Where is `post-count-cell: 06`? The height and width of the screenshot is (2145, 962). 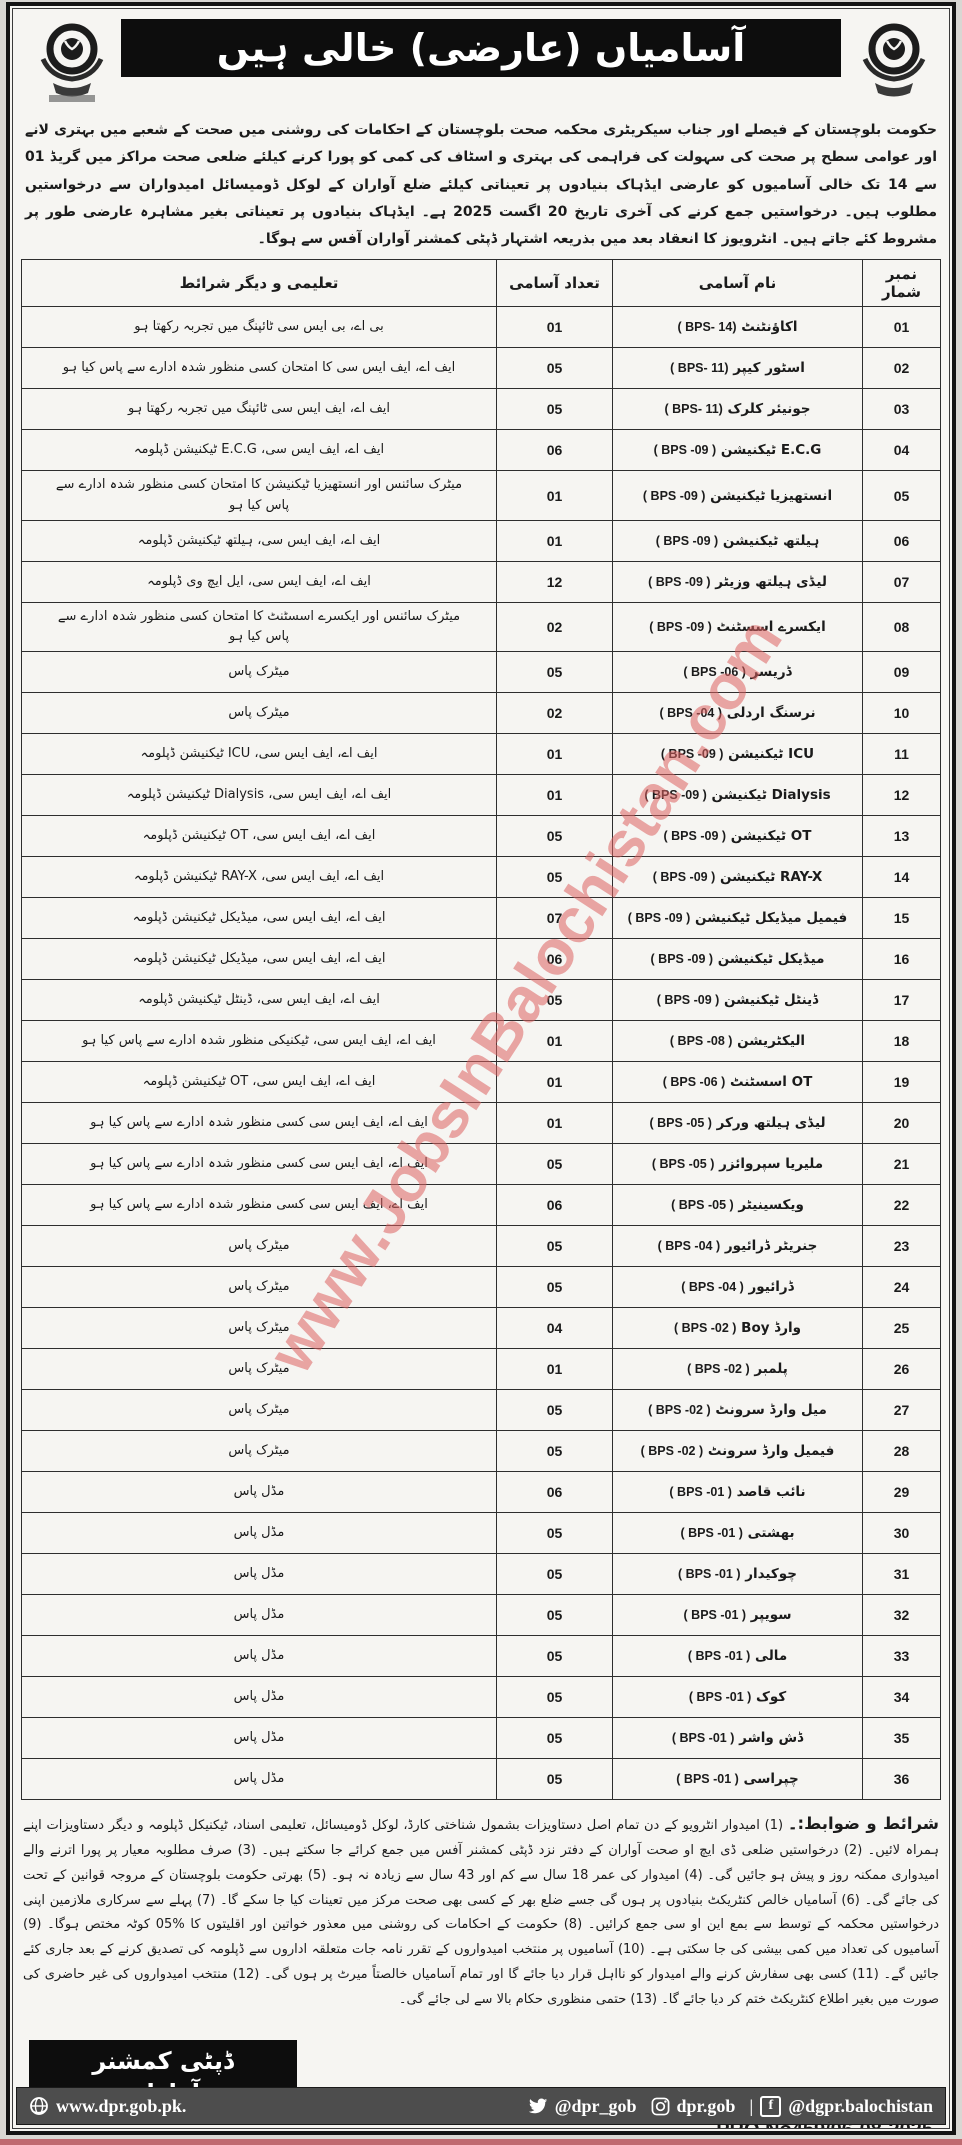
post-count-cell: 06 is located at coordinates (554, 450).